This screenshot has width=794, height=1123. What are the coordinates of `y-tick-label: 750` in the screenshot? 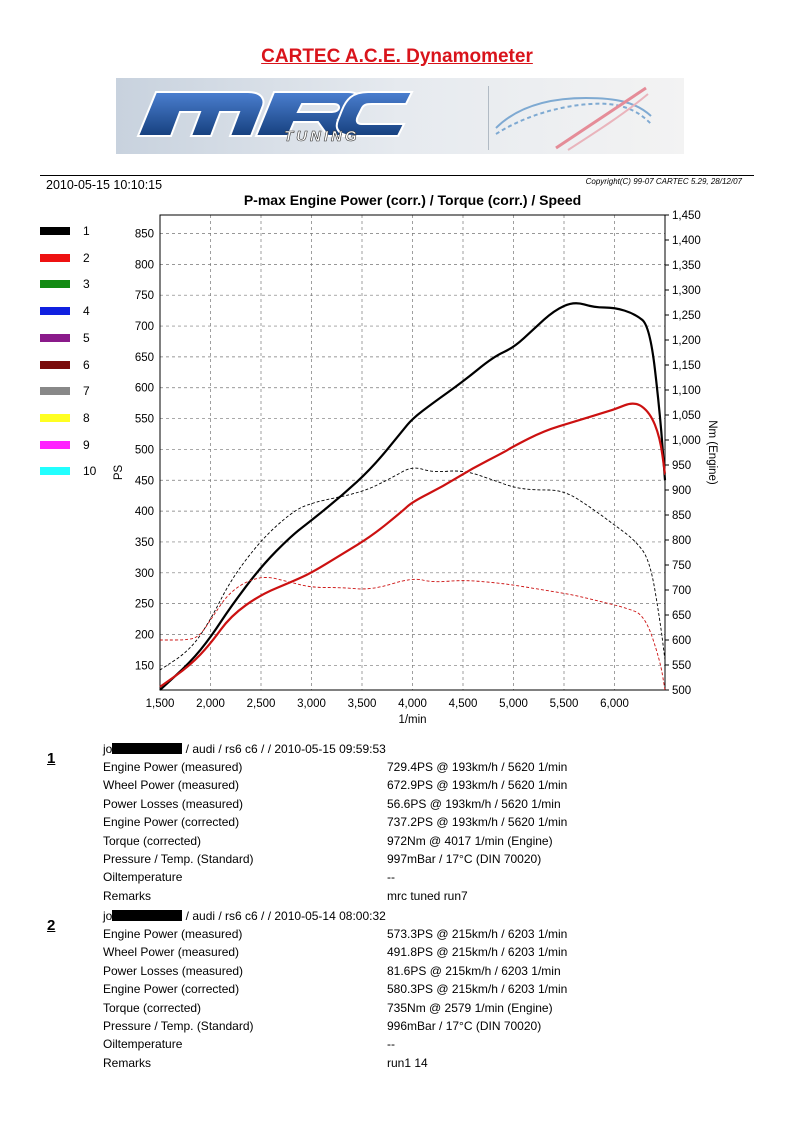 It's located at (144, 296).